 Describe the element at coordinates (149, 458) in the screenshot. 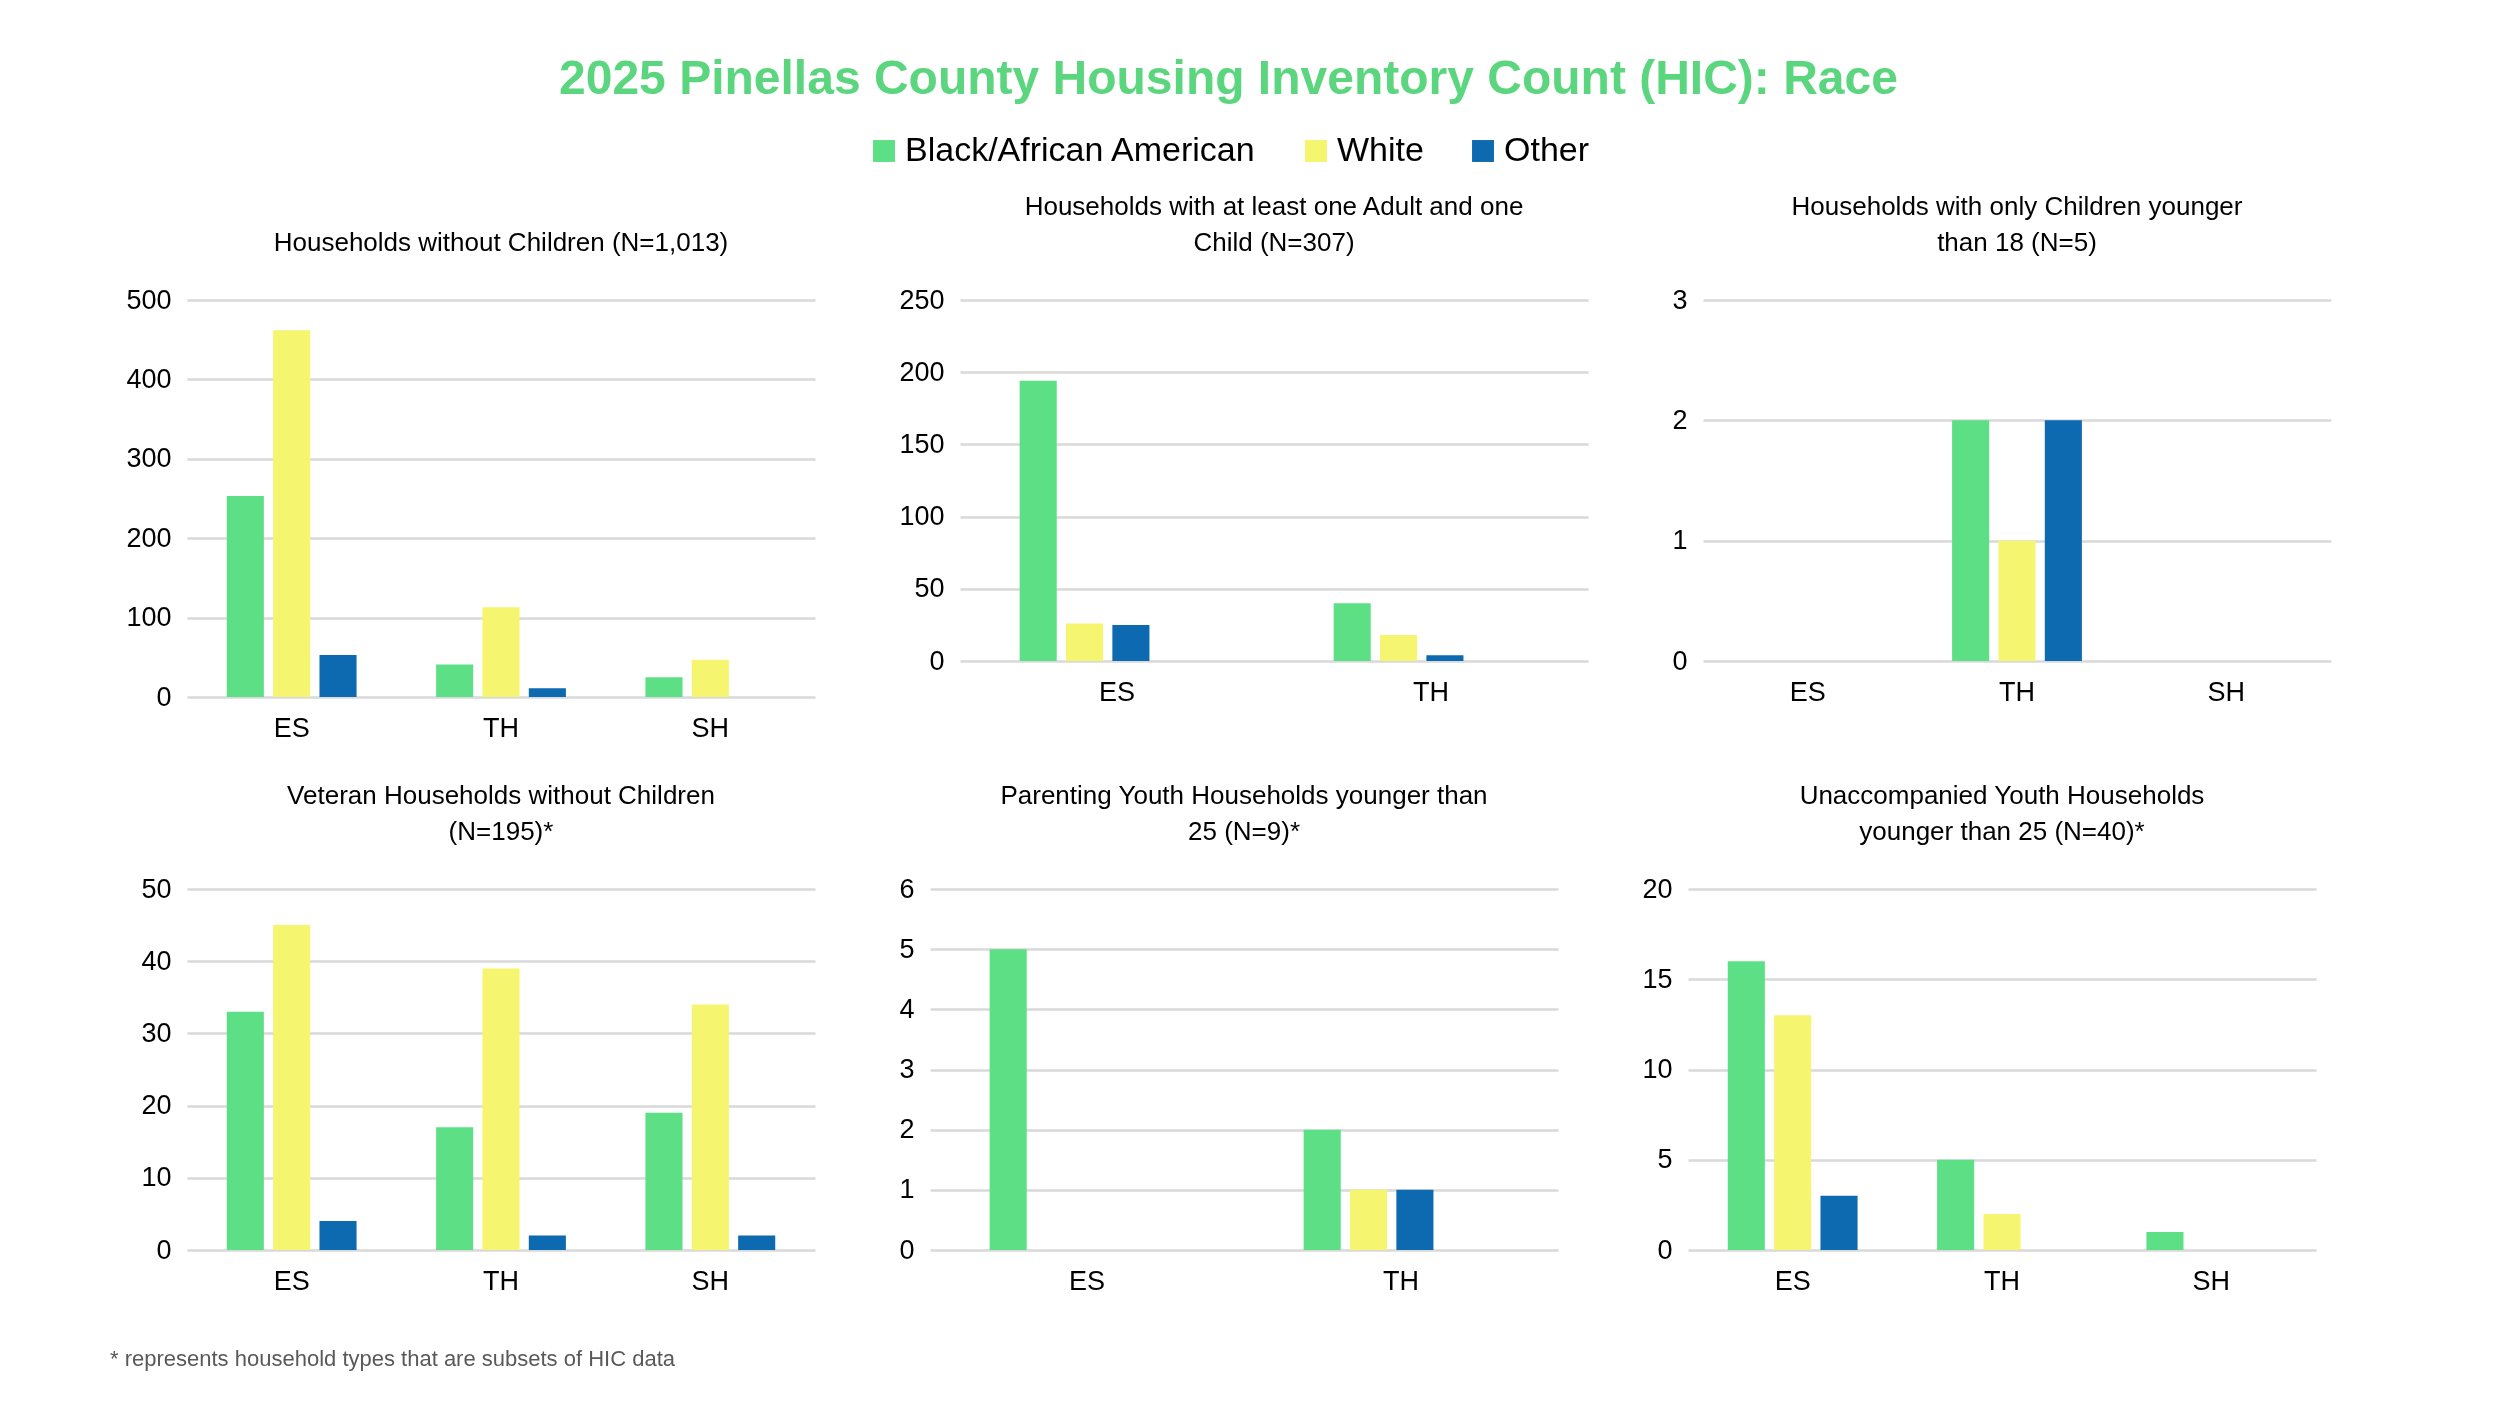

I see `y-tick-label: 300` at that location.